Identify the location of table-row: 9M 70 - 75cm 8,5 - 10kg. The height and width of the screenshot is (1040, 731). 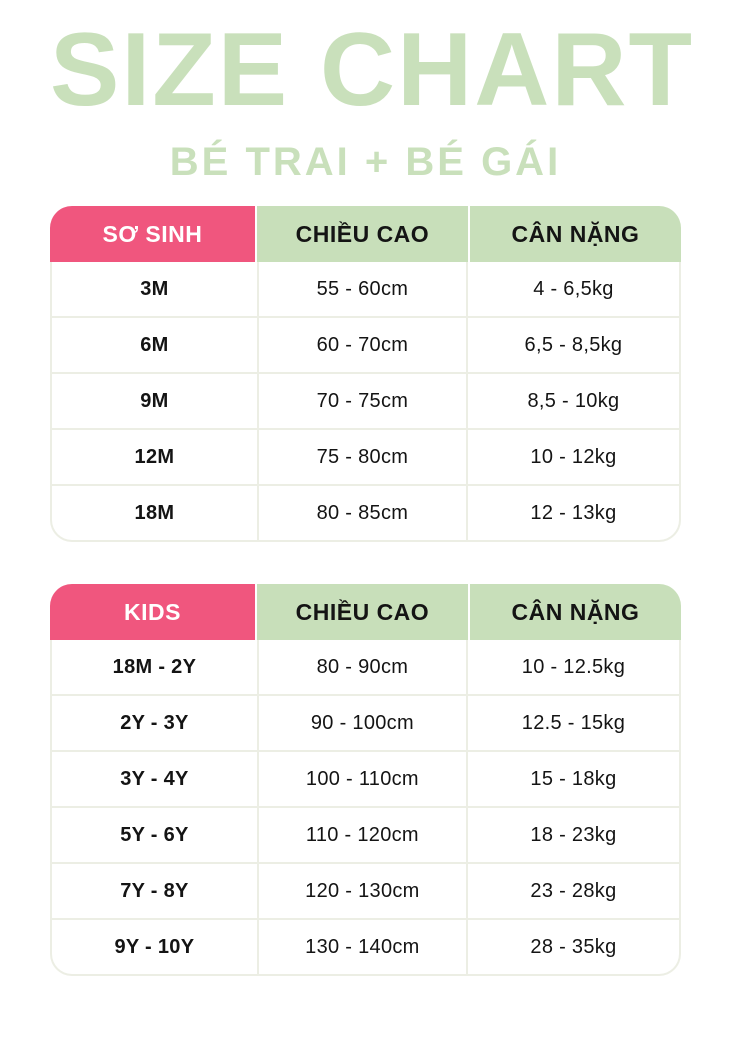
(365, 400).